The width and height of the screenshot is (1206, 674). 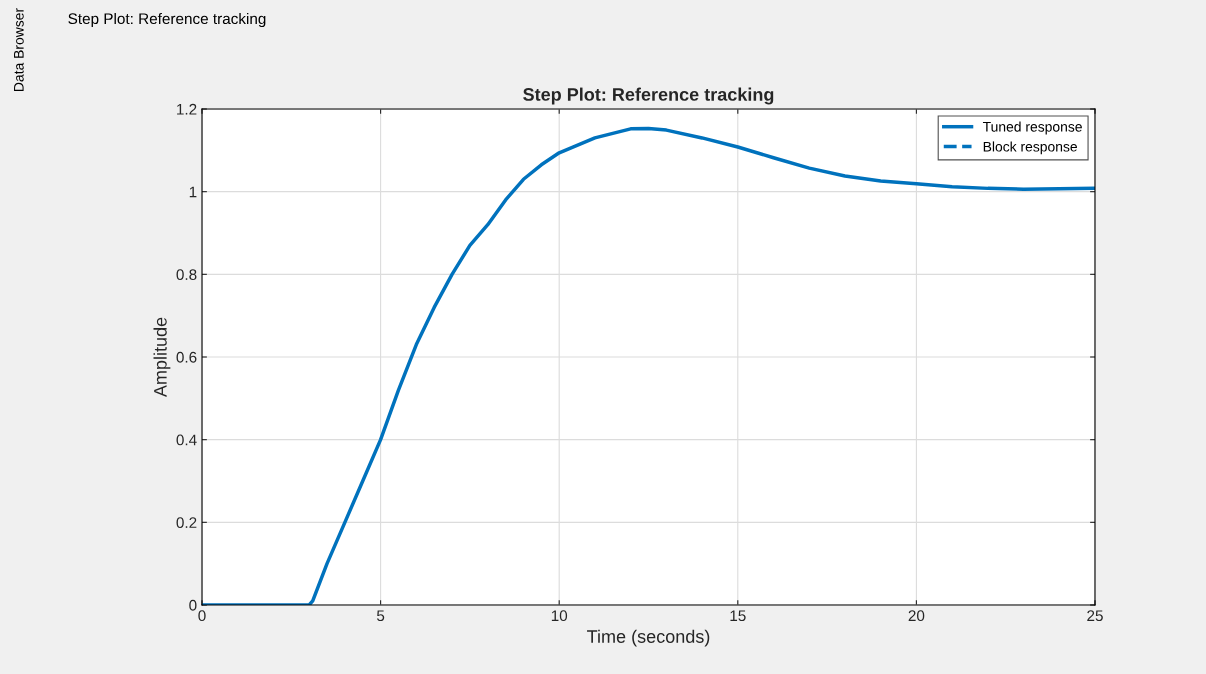 What do you see at coordinates (738, 616) in the screenshot?
I see `x-tick-label: 15` at bounding box center [738, 616].